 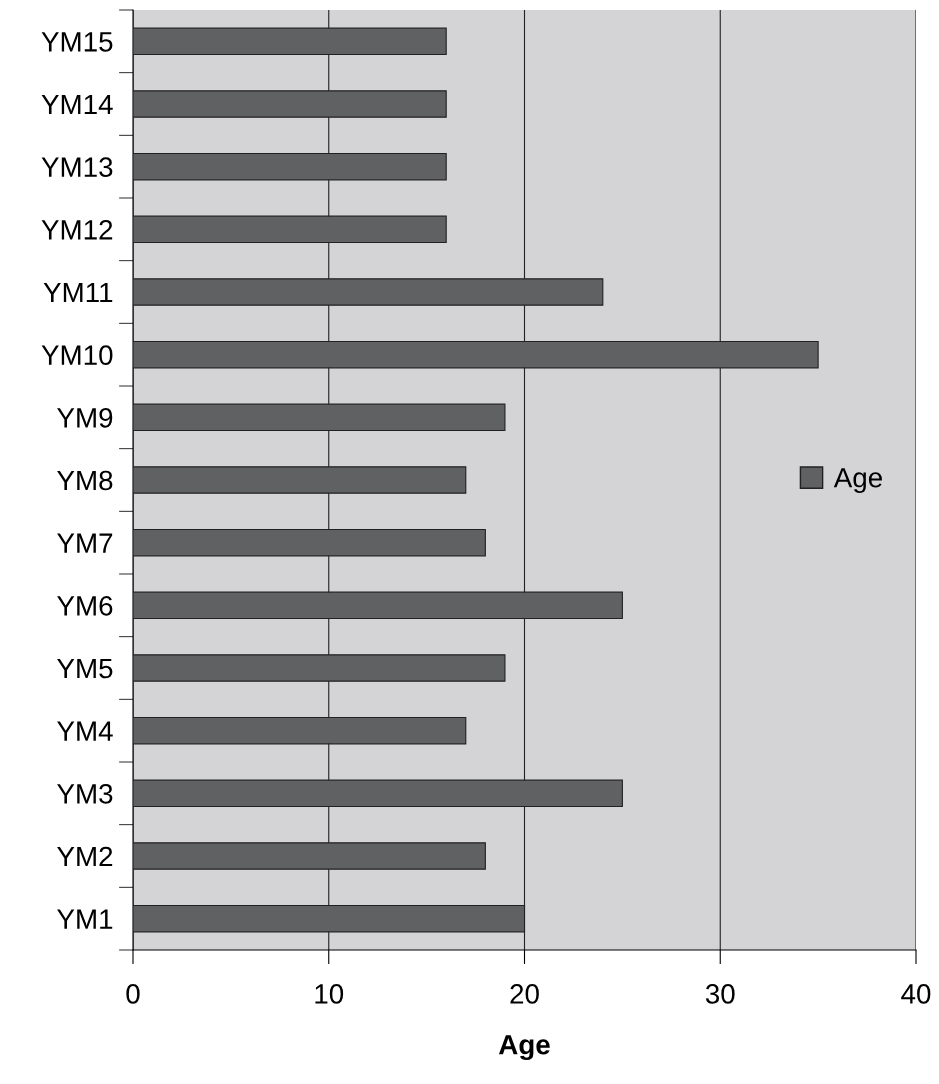 What do you see at coordinates (524, 1048) in the screenshot?
I see `x-axis-title: Age` at bounding box center [524, 1048].